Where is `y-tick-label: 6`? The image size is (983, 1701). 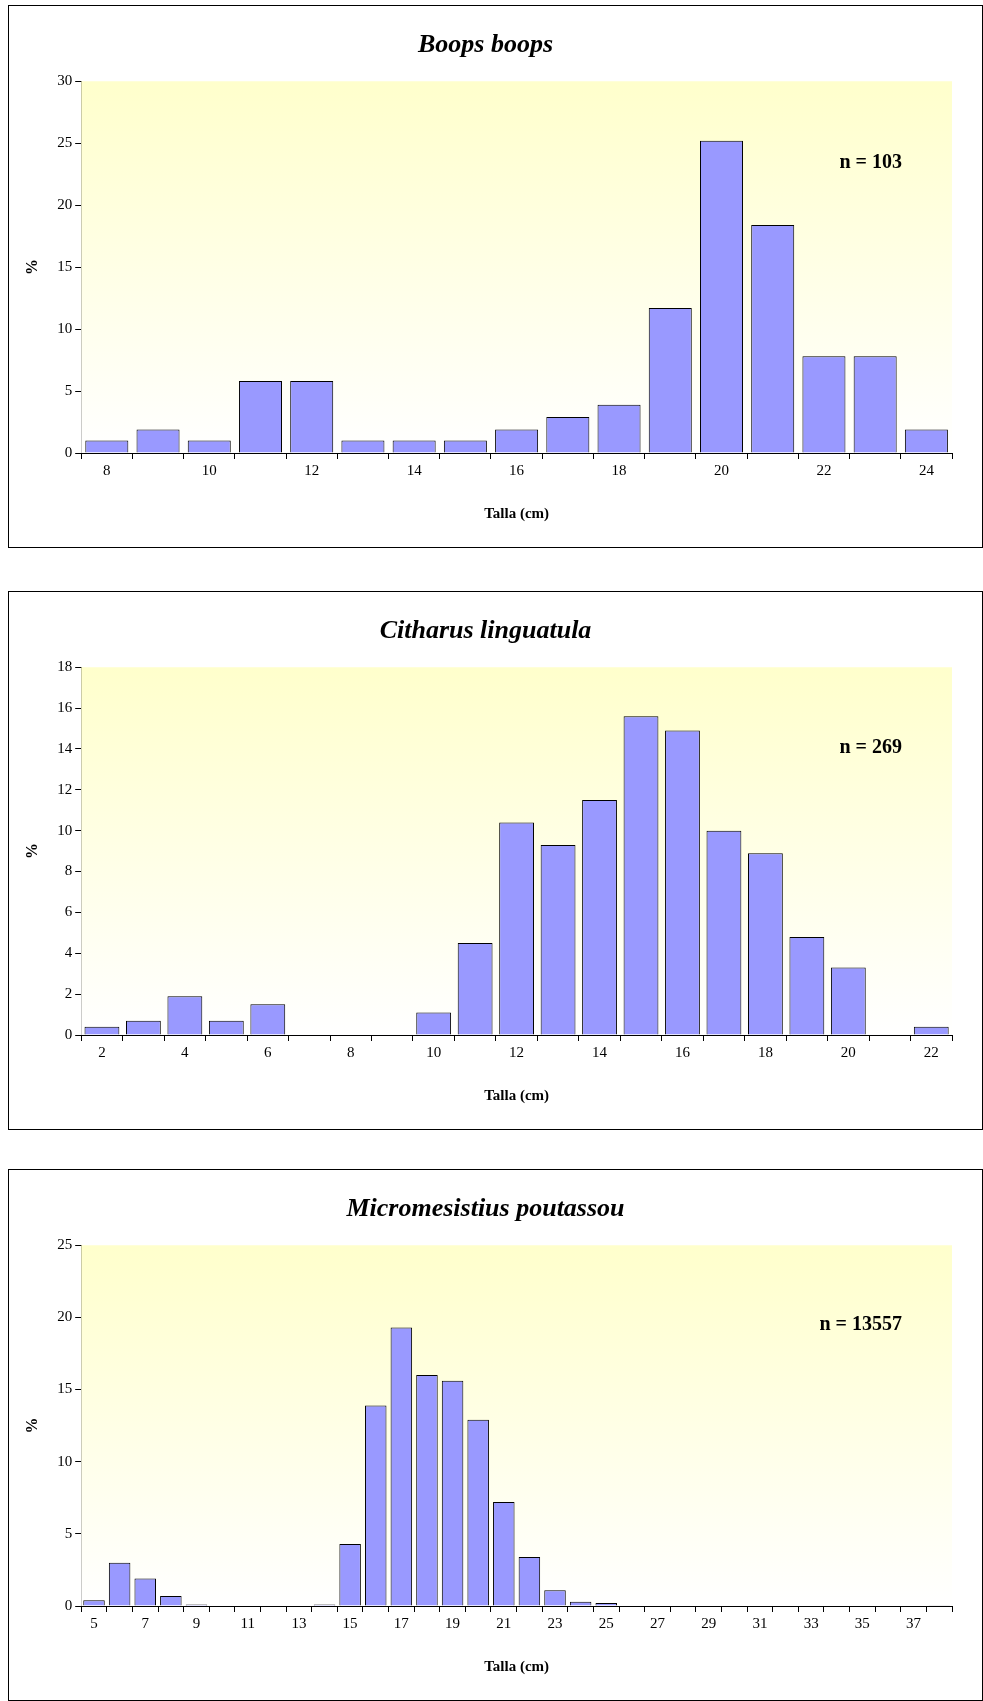 y-tick-label: 6 is located at coordinates (68, 911).